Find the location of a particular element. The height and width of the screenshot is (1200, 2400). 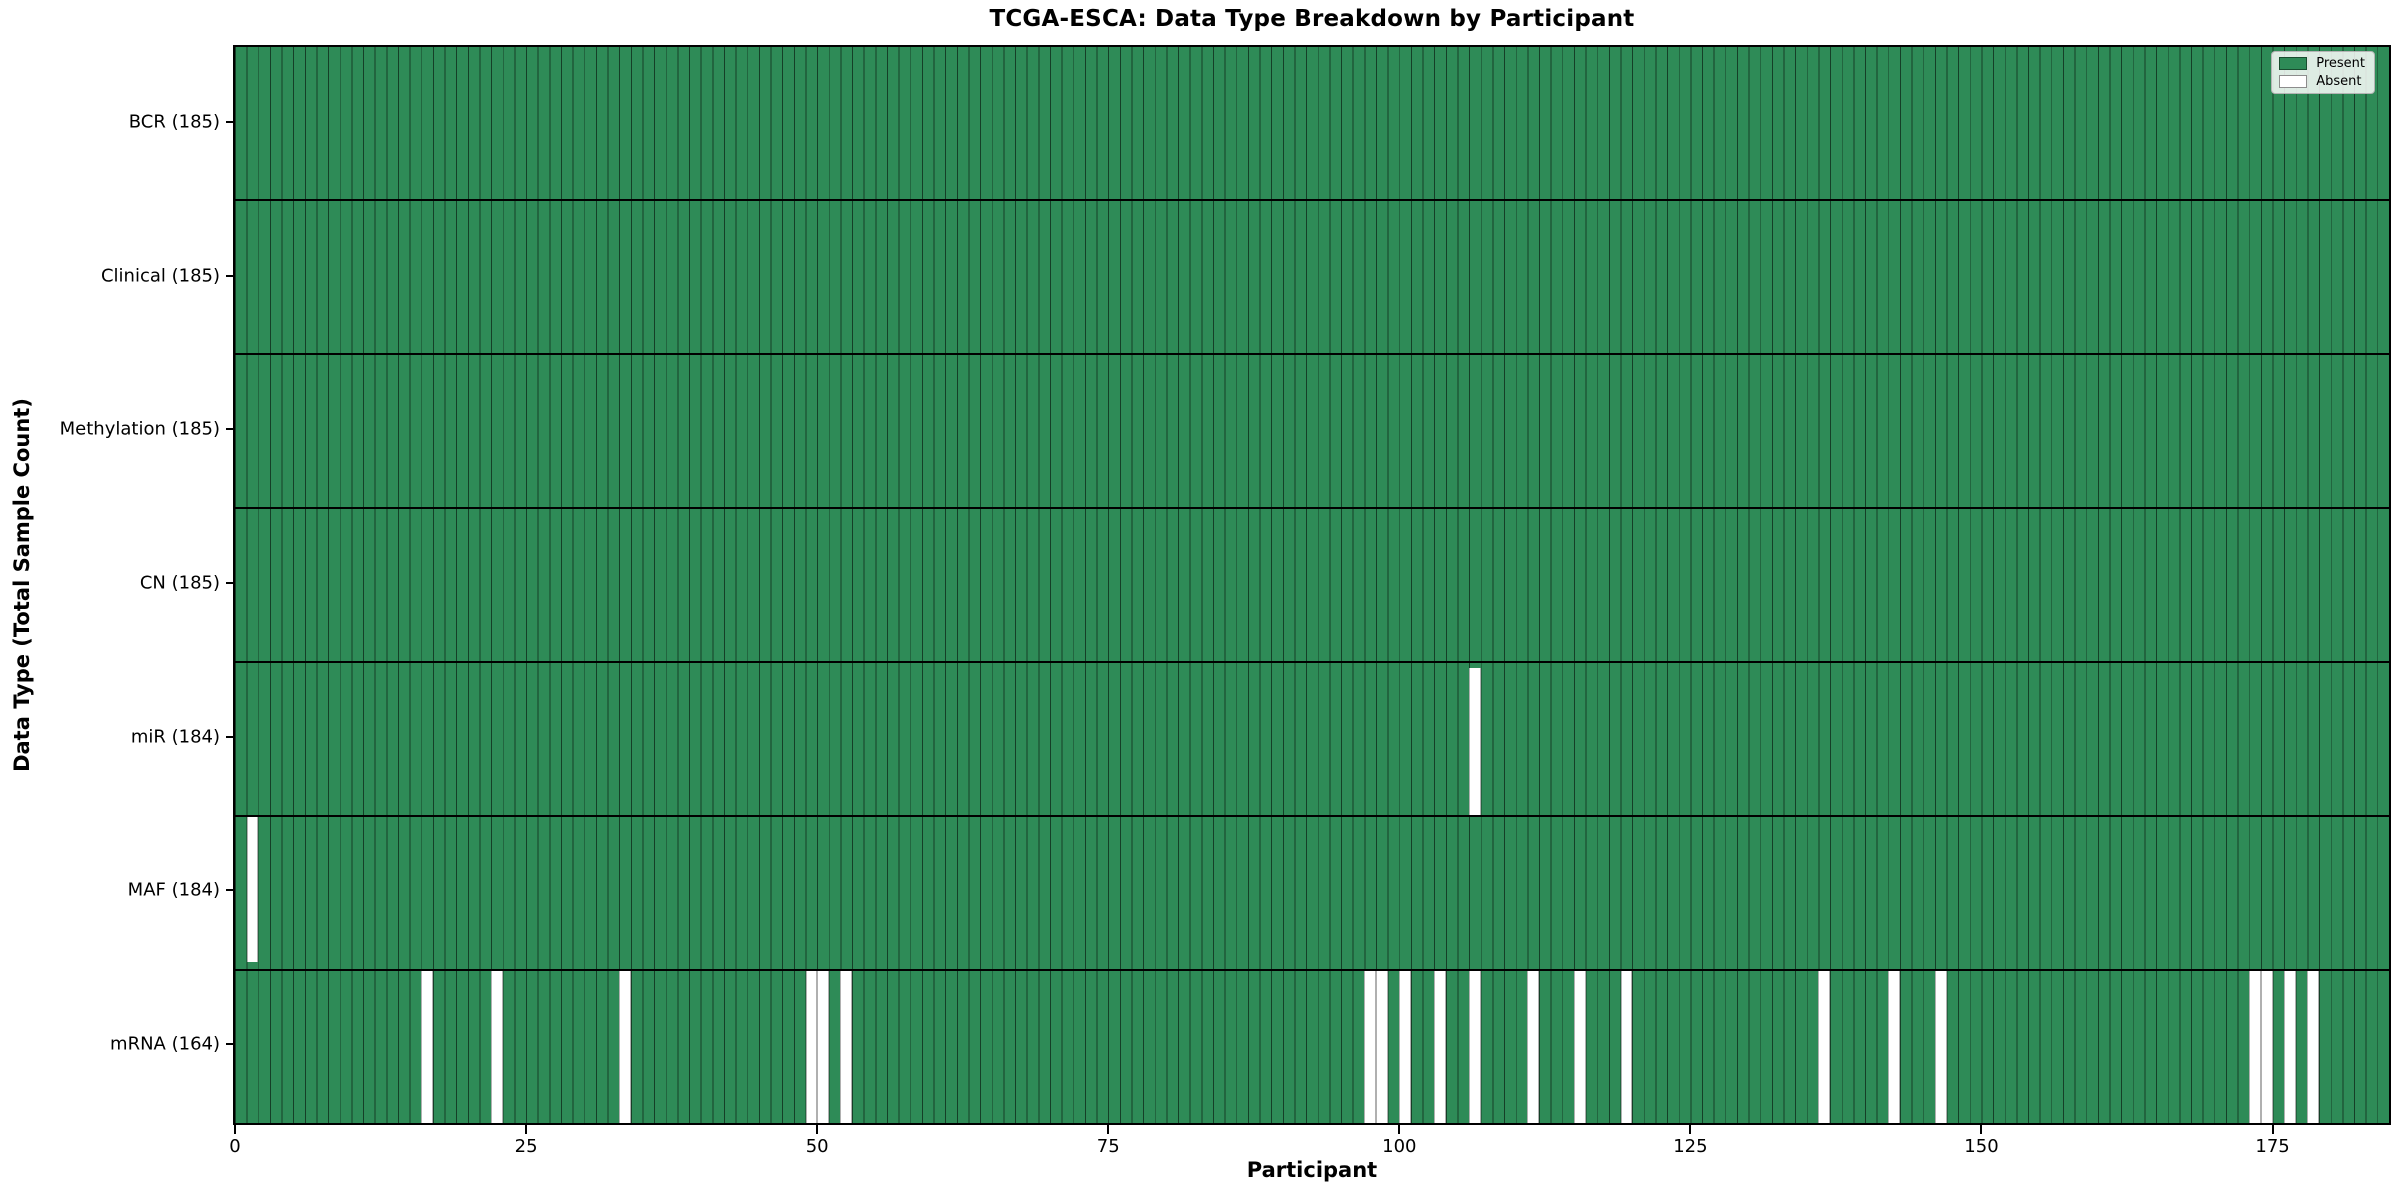

row-cn is located at coordinates (1312, 584).